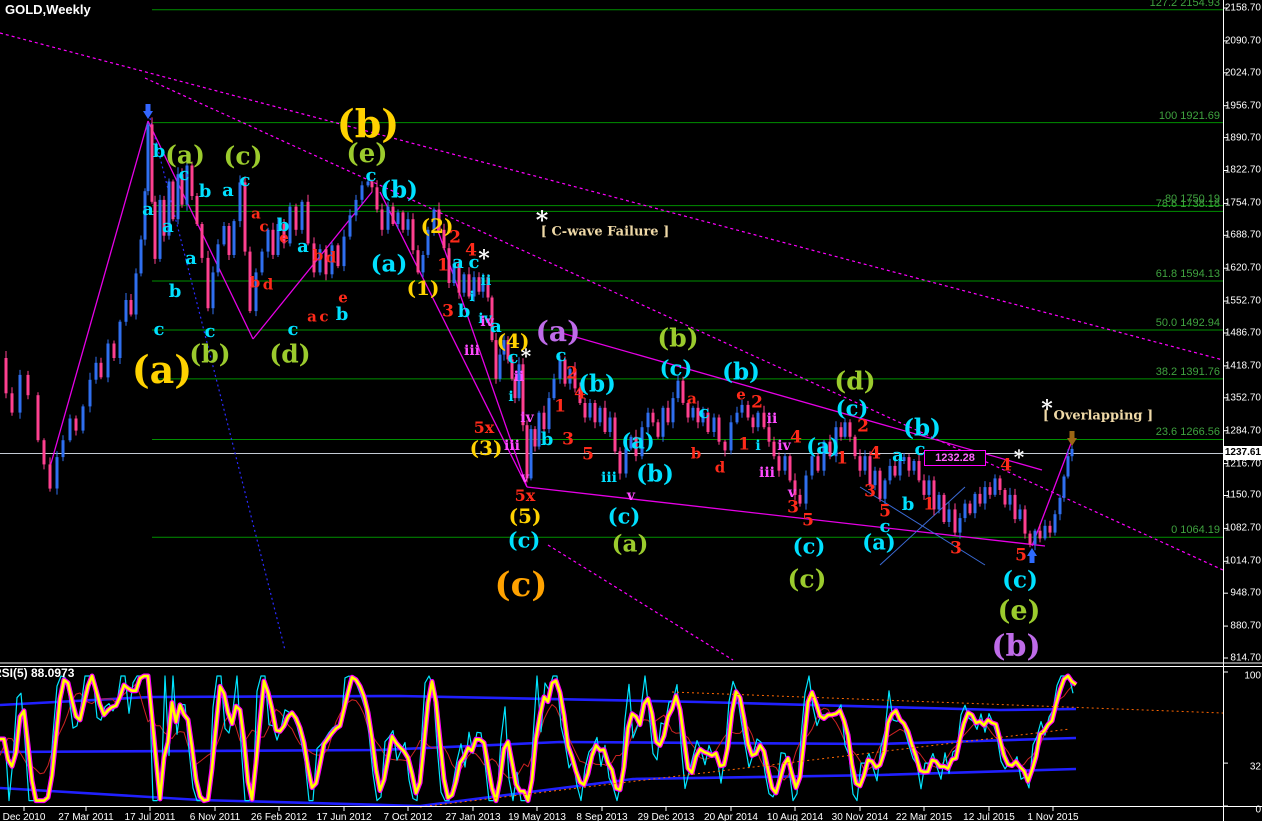 This screenshot has width=1262, height=821. Describe the element at coordinates (1032, 555) in the screenshot. I see `low-up-arrow` at that location.